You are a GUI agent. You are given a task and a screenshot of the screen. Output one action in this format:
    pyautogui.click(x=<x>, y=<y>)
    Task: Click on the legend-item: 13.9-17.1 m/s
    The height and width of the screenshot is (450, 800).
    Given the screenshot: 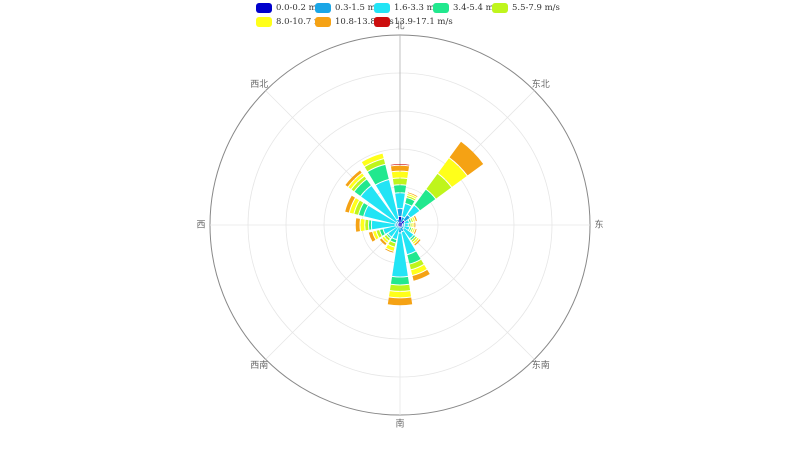 What is the action you would take?
    pyautogui.click(x=413, y=22)
    